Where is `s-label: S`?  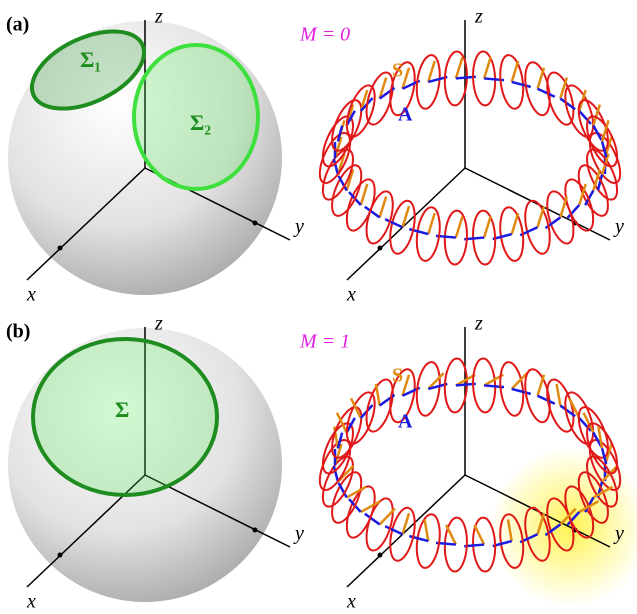 s-label: S is located at coordinates (397, 376).